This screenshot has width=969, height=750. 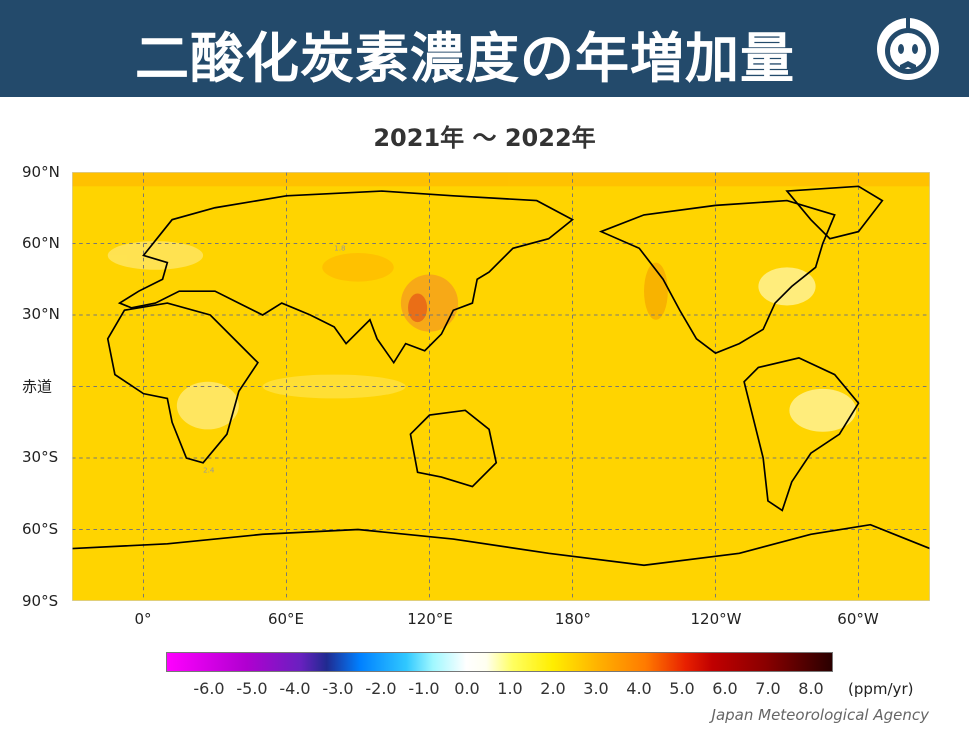 I want to click on contour-label: 1.8, so click(x=340, y=248).